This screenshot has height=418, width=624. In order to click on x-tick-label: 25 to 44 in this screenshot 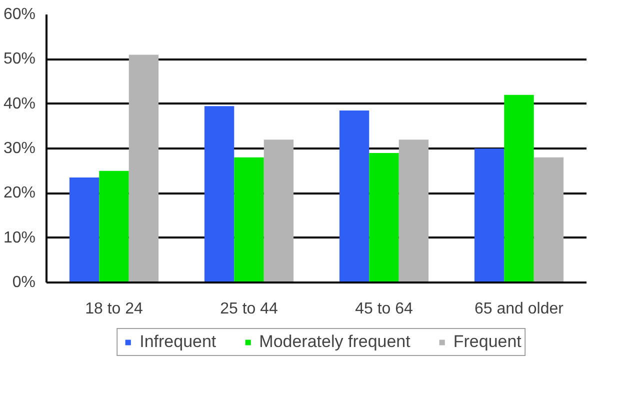, I will do `click(249, 309)`.